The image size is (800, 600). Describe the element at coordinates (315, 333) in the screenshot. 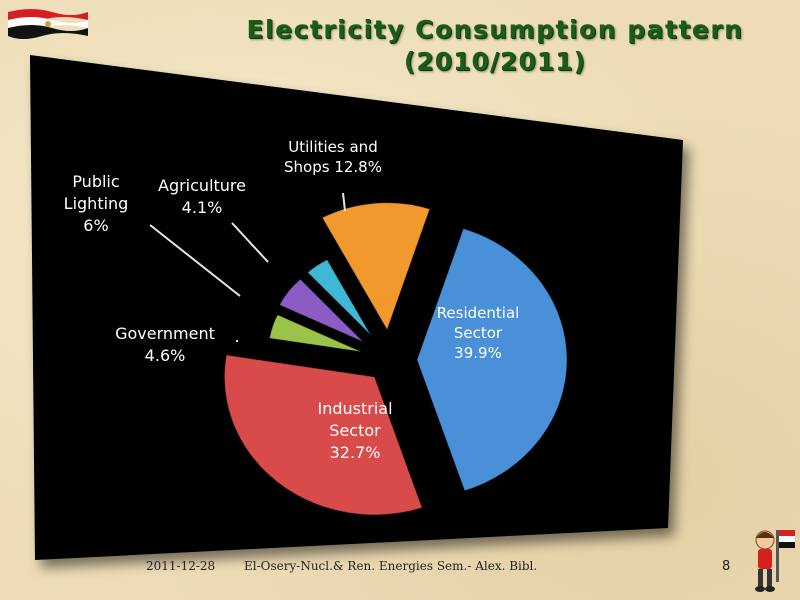

I see `pie-slice-government` at that location.